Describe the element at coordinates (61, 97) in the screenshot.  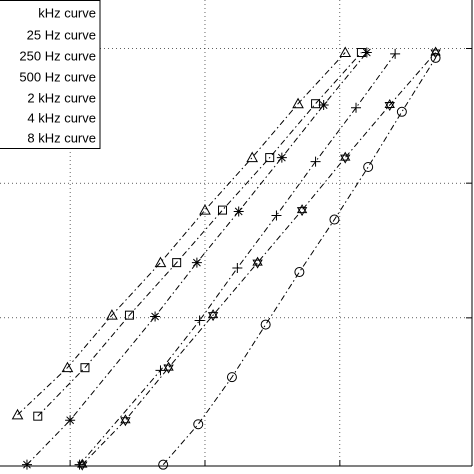
I see `legend-label: 2 kHz curve` at that location.